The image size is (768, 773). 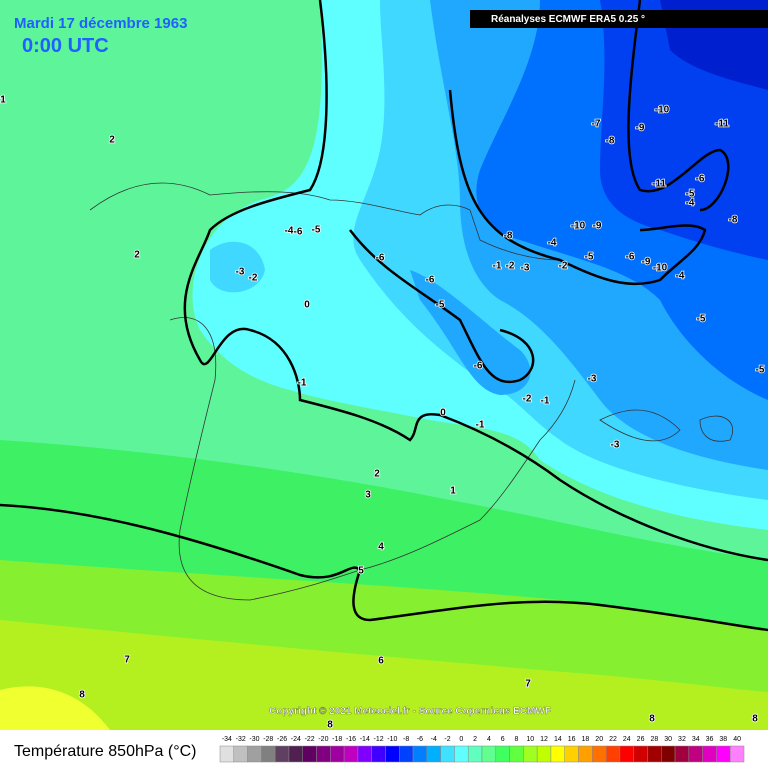 What do you see at coordinates (475, 739) in the screenshot?
I see `legend-tick: 2` at bounding box center [475, 739].